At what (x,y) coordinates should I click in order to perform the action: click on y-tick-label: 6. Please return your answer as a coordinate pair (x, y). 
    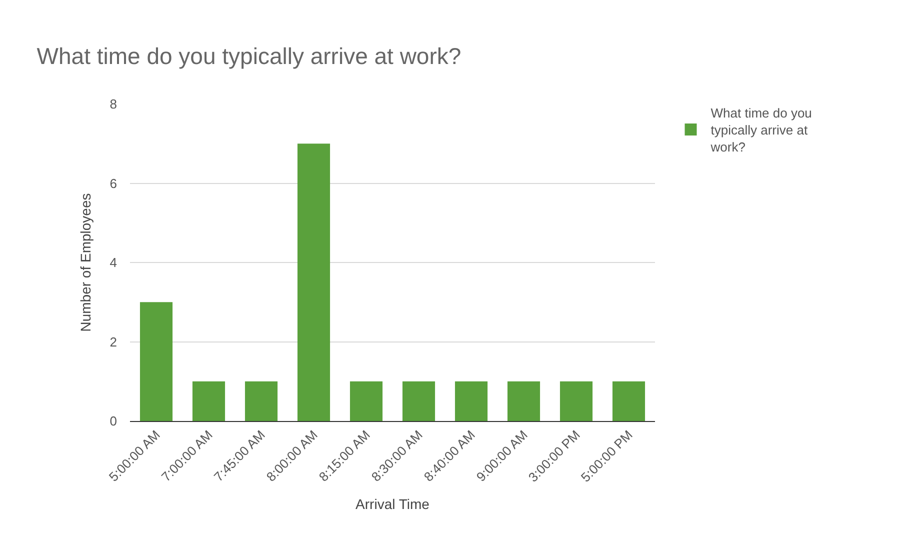
    Looking at the image, I should click on (113, 183).